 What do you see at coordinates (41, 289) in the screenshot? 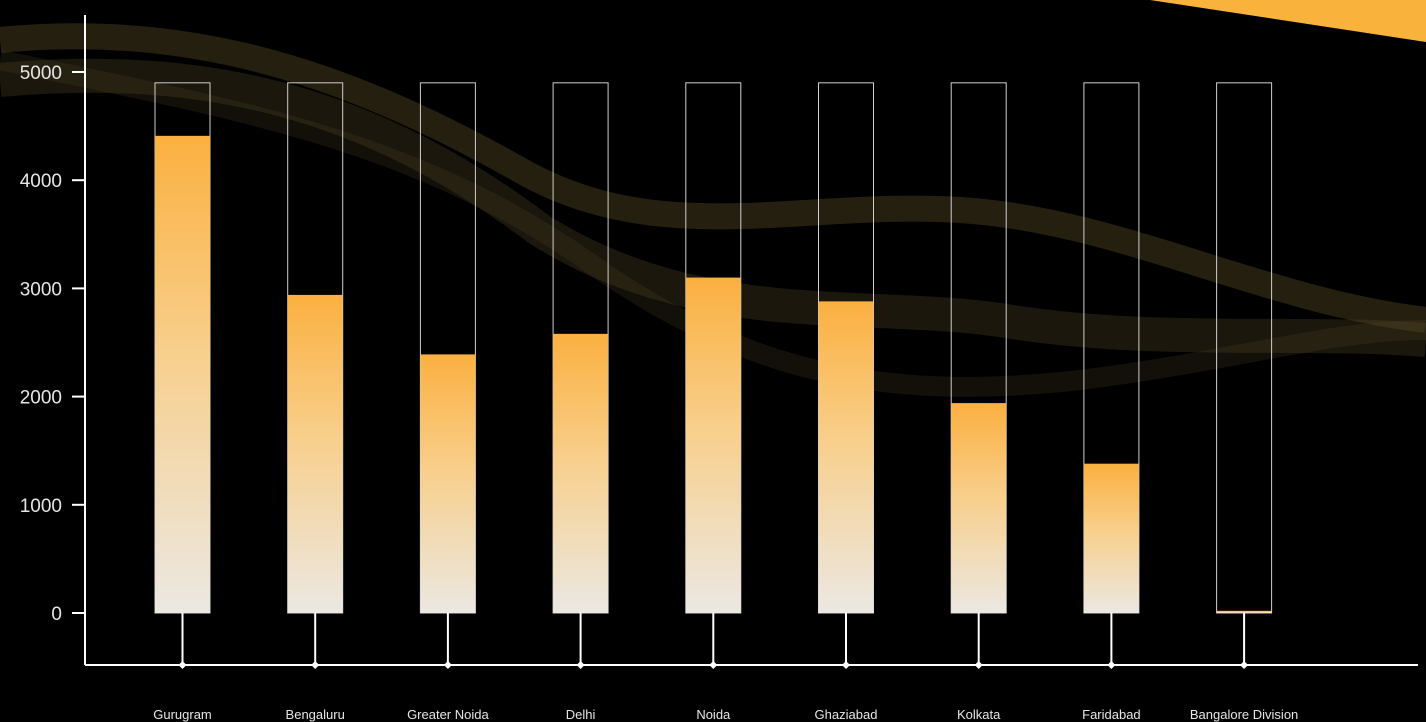
I see `y-tick-label: 3000` at bounding box center [41, 289].